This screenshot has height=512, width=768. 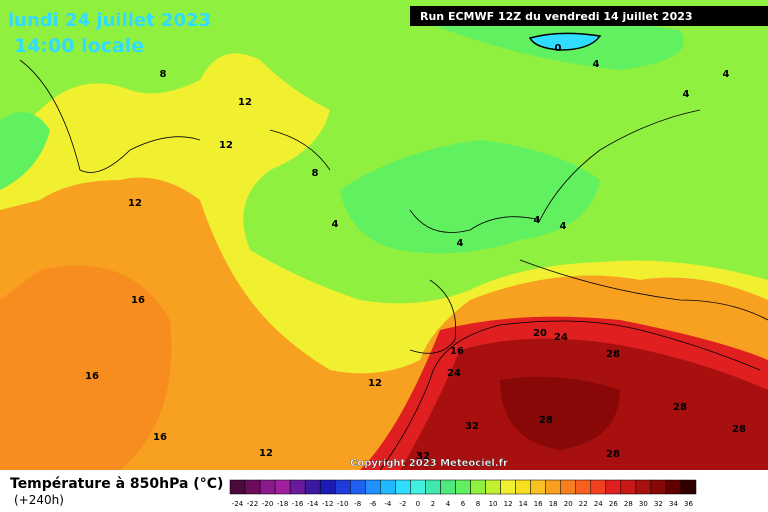 I want to click on colorbar-label: -20, so click(x=267, y=504).